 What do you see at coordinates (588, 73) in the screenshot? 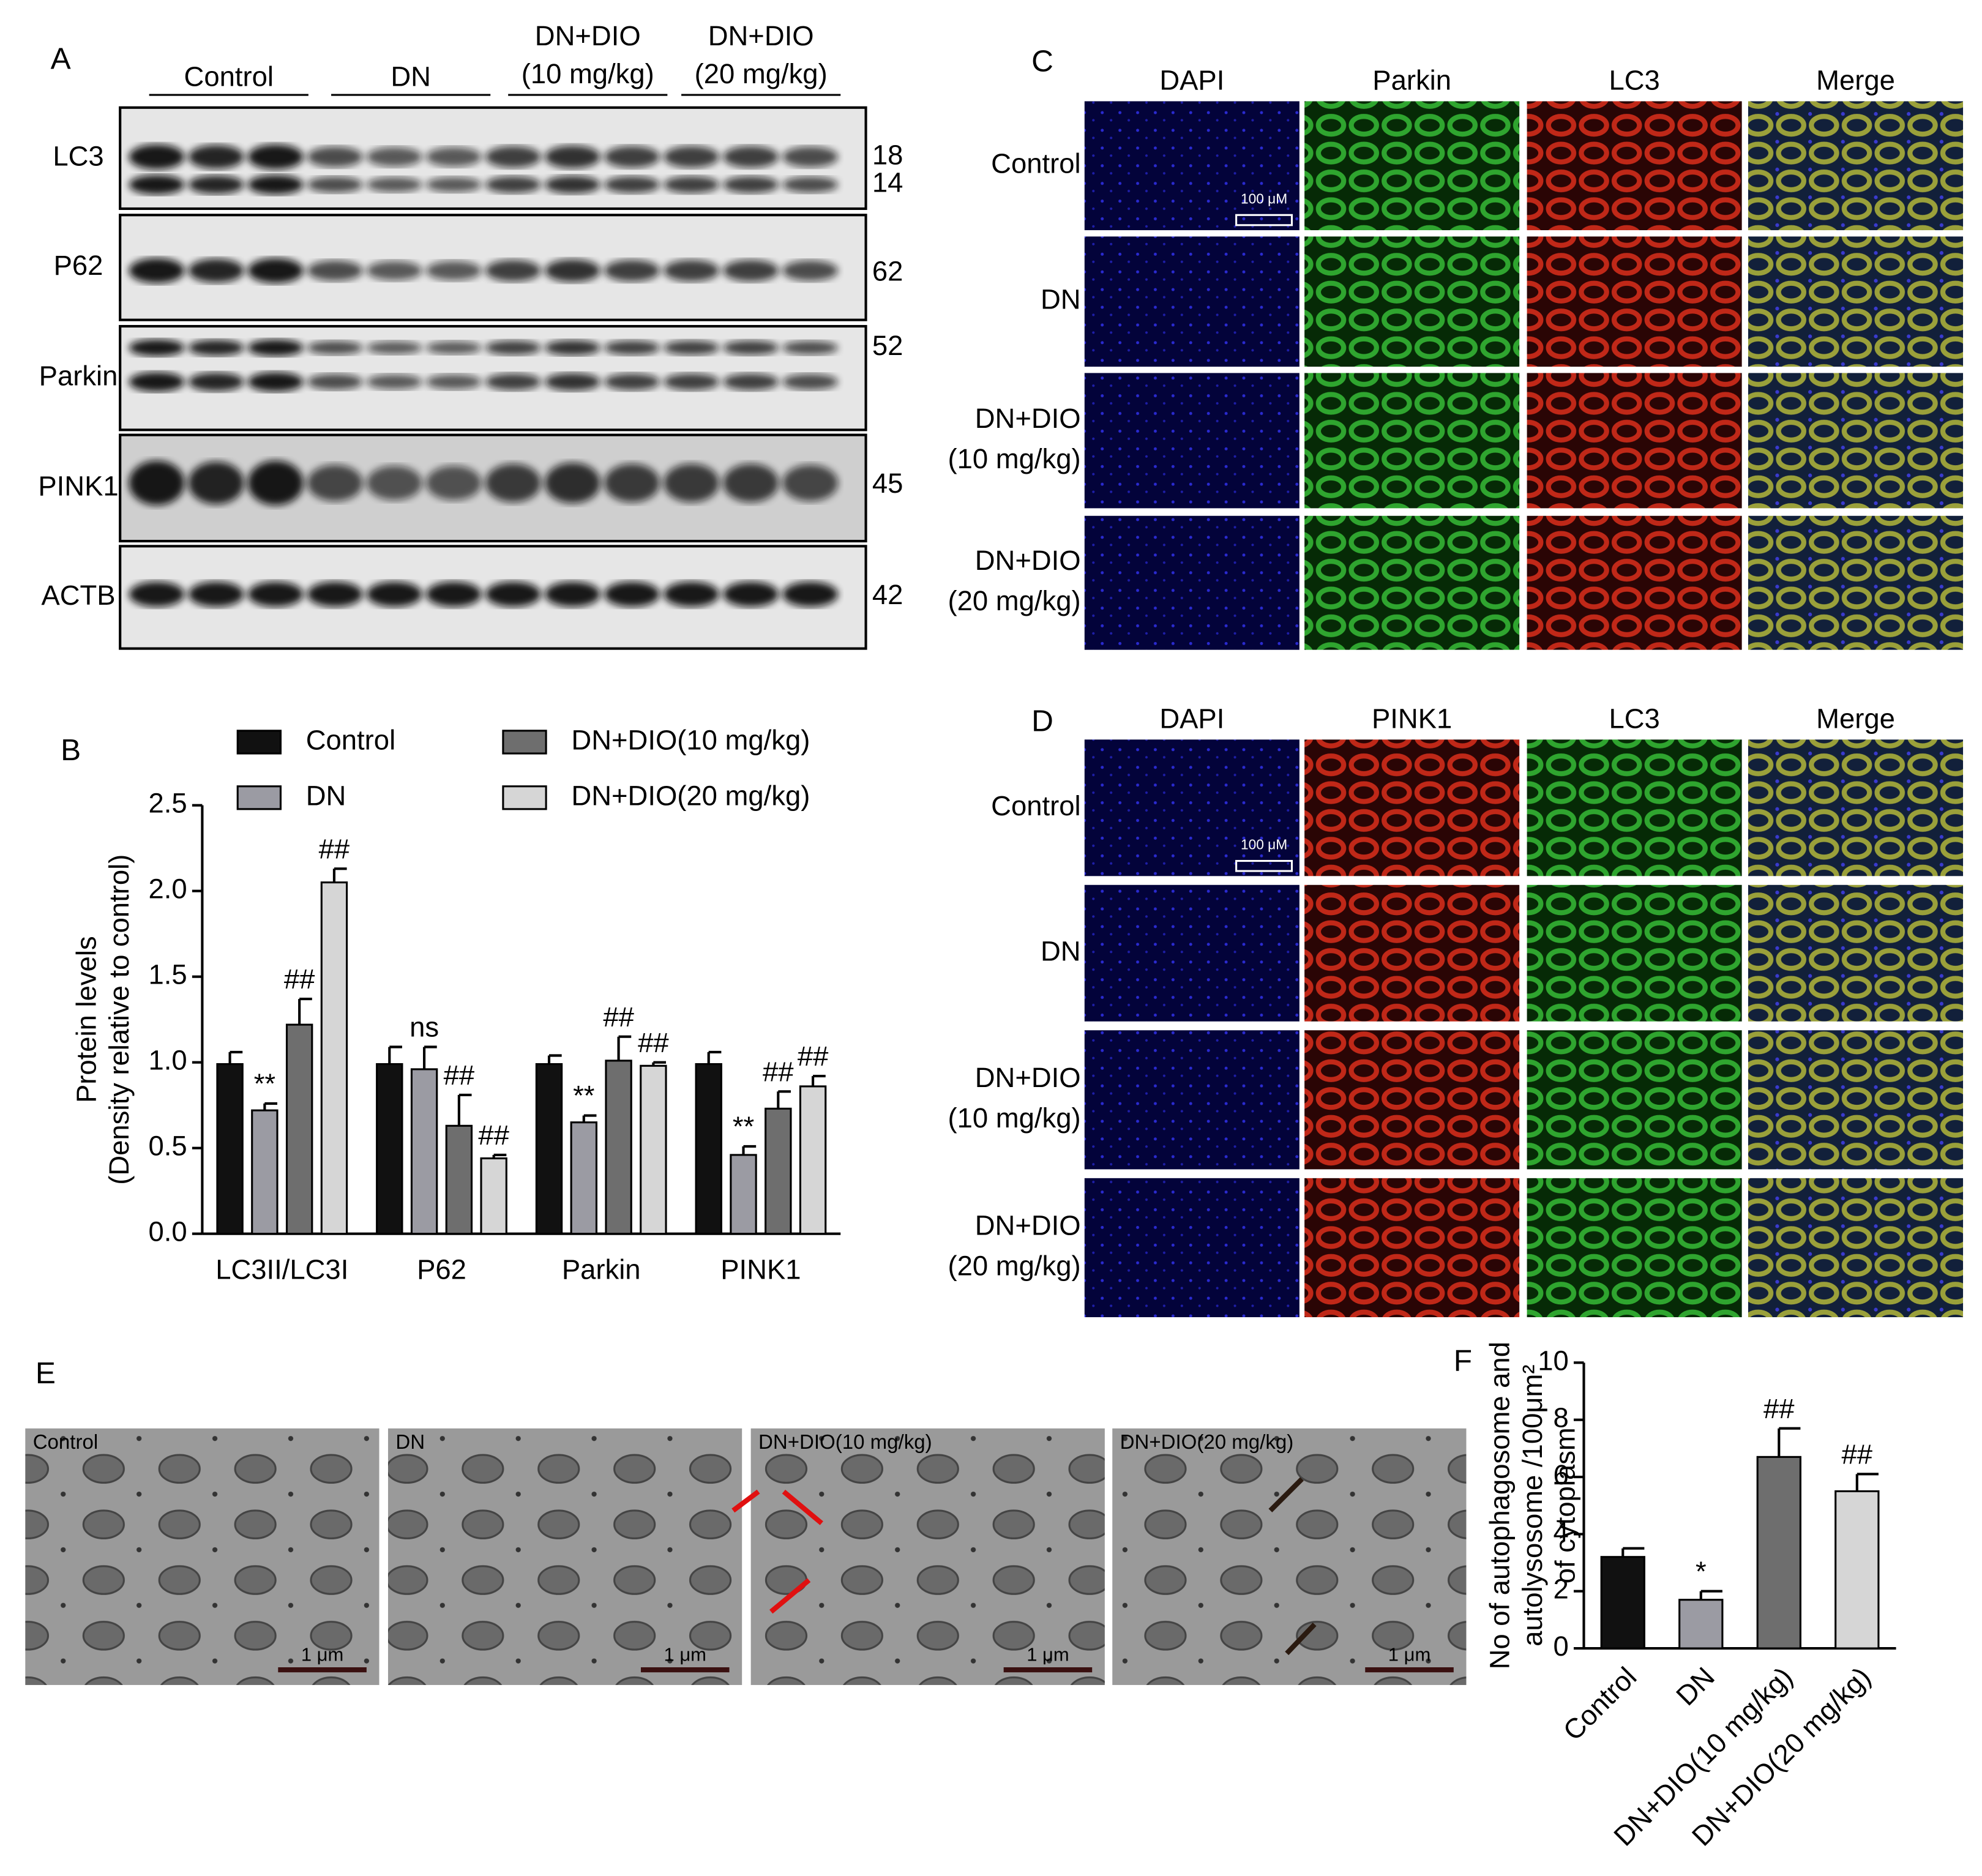
I see `group-label: (10 mg/kg)` at bounding box center [588, 73].